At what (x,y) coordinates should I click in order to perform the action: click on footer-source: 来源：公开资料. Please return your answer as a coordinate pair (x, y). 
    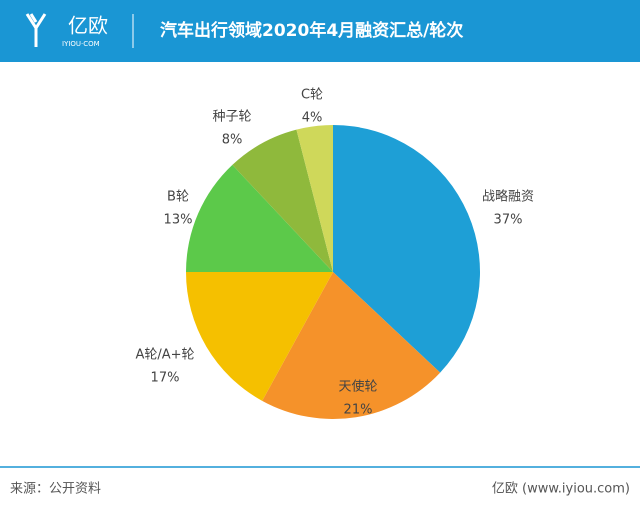
    Looking at the image, I should click on (55, 489).